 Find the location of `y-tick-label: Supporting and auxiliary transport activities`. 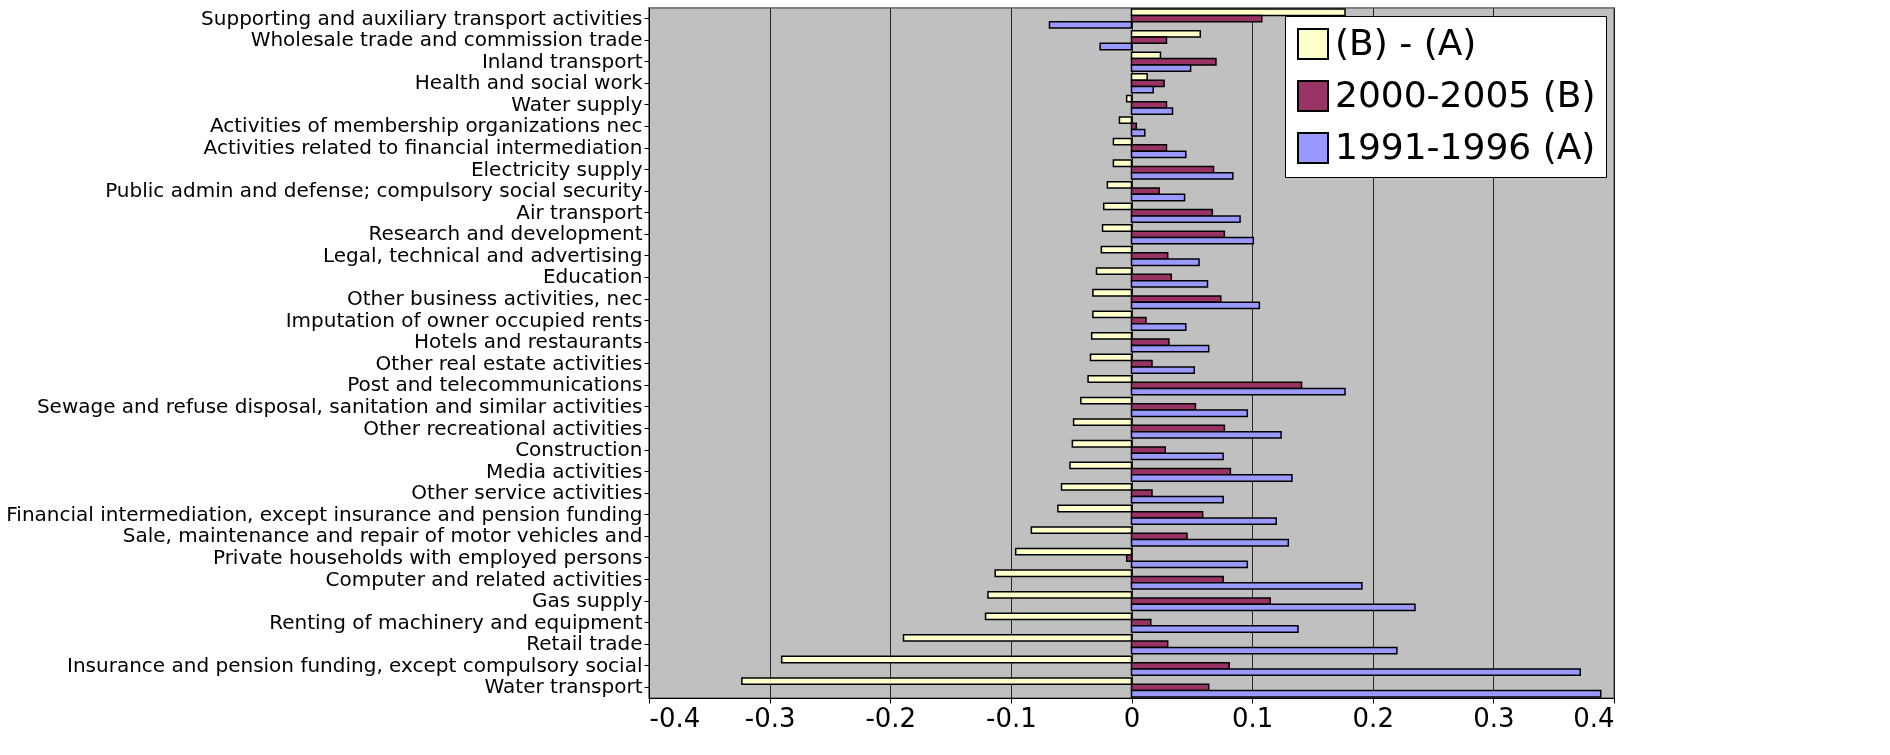

y-tick-label: Supporting and auxiliary transport activities is located at coordinates (422, 17).